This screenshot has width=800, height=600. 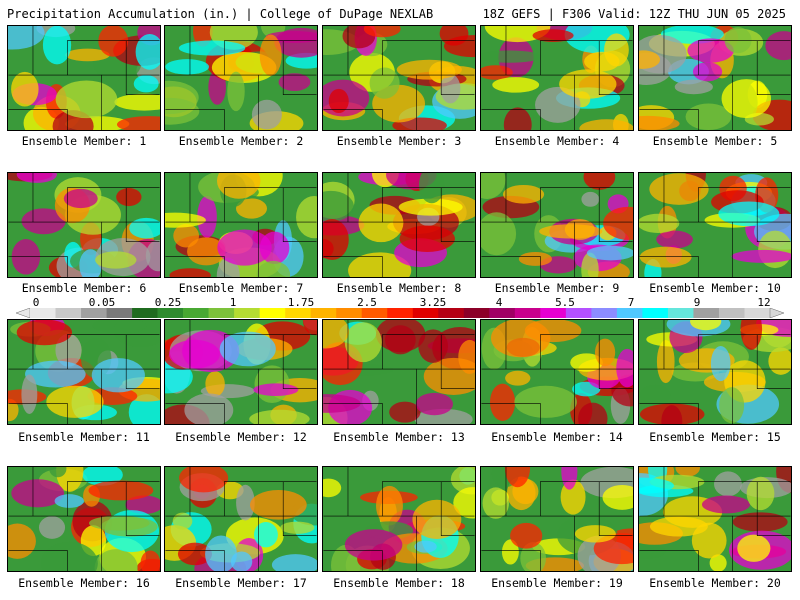 I want to click on ensemble-member-label: Ensemble Member: 8, so click(x=399, y=288).